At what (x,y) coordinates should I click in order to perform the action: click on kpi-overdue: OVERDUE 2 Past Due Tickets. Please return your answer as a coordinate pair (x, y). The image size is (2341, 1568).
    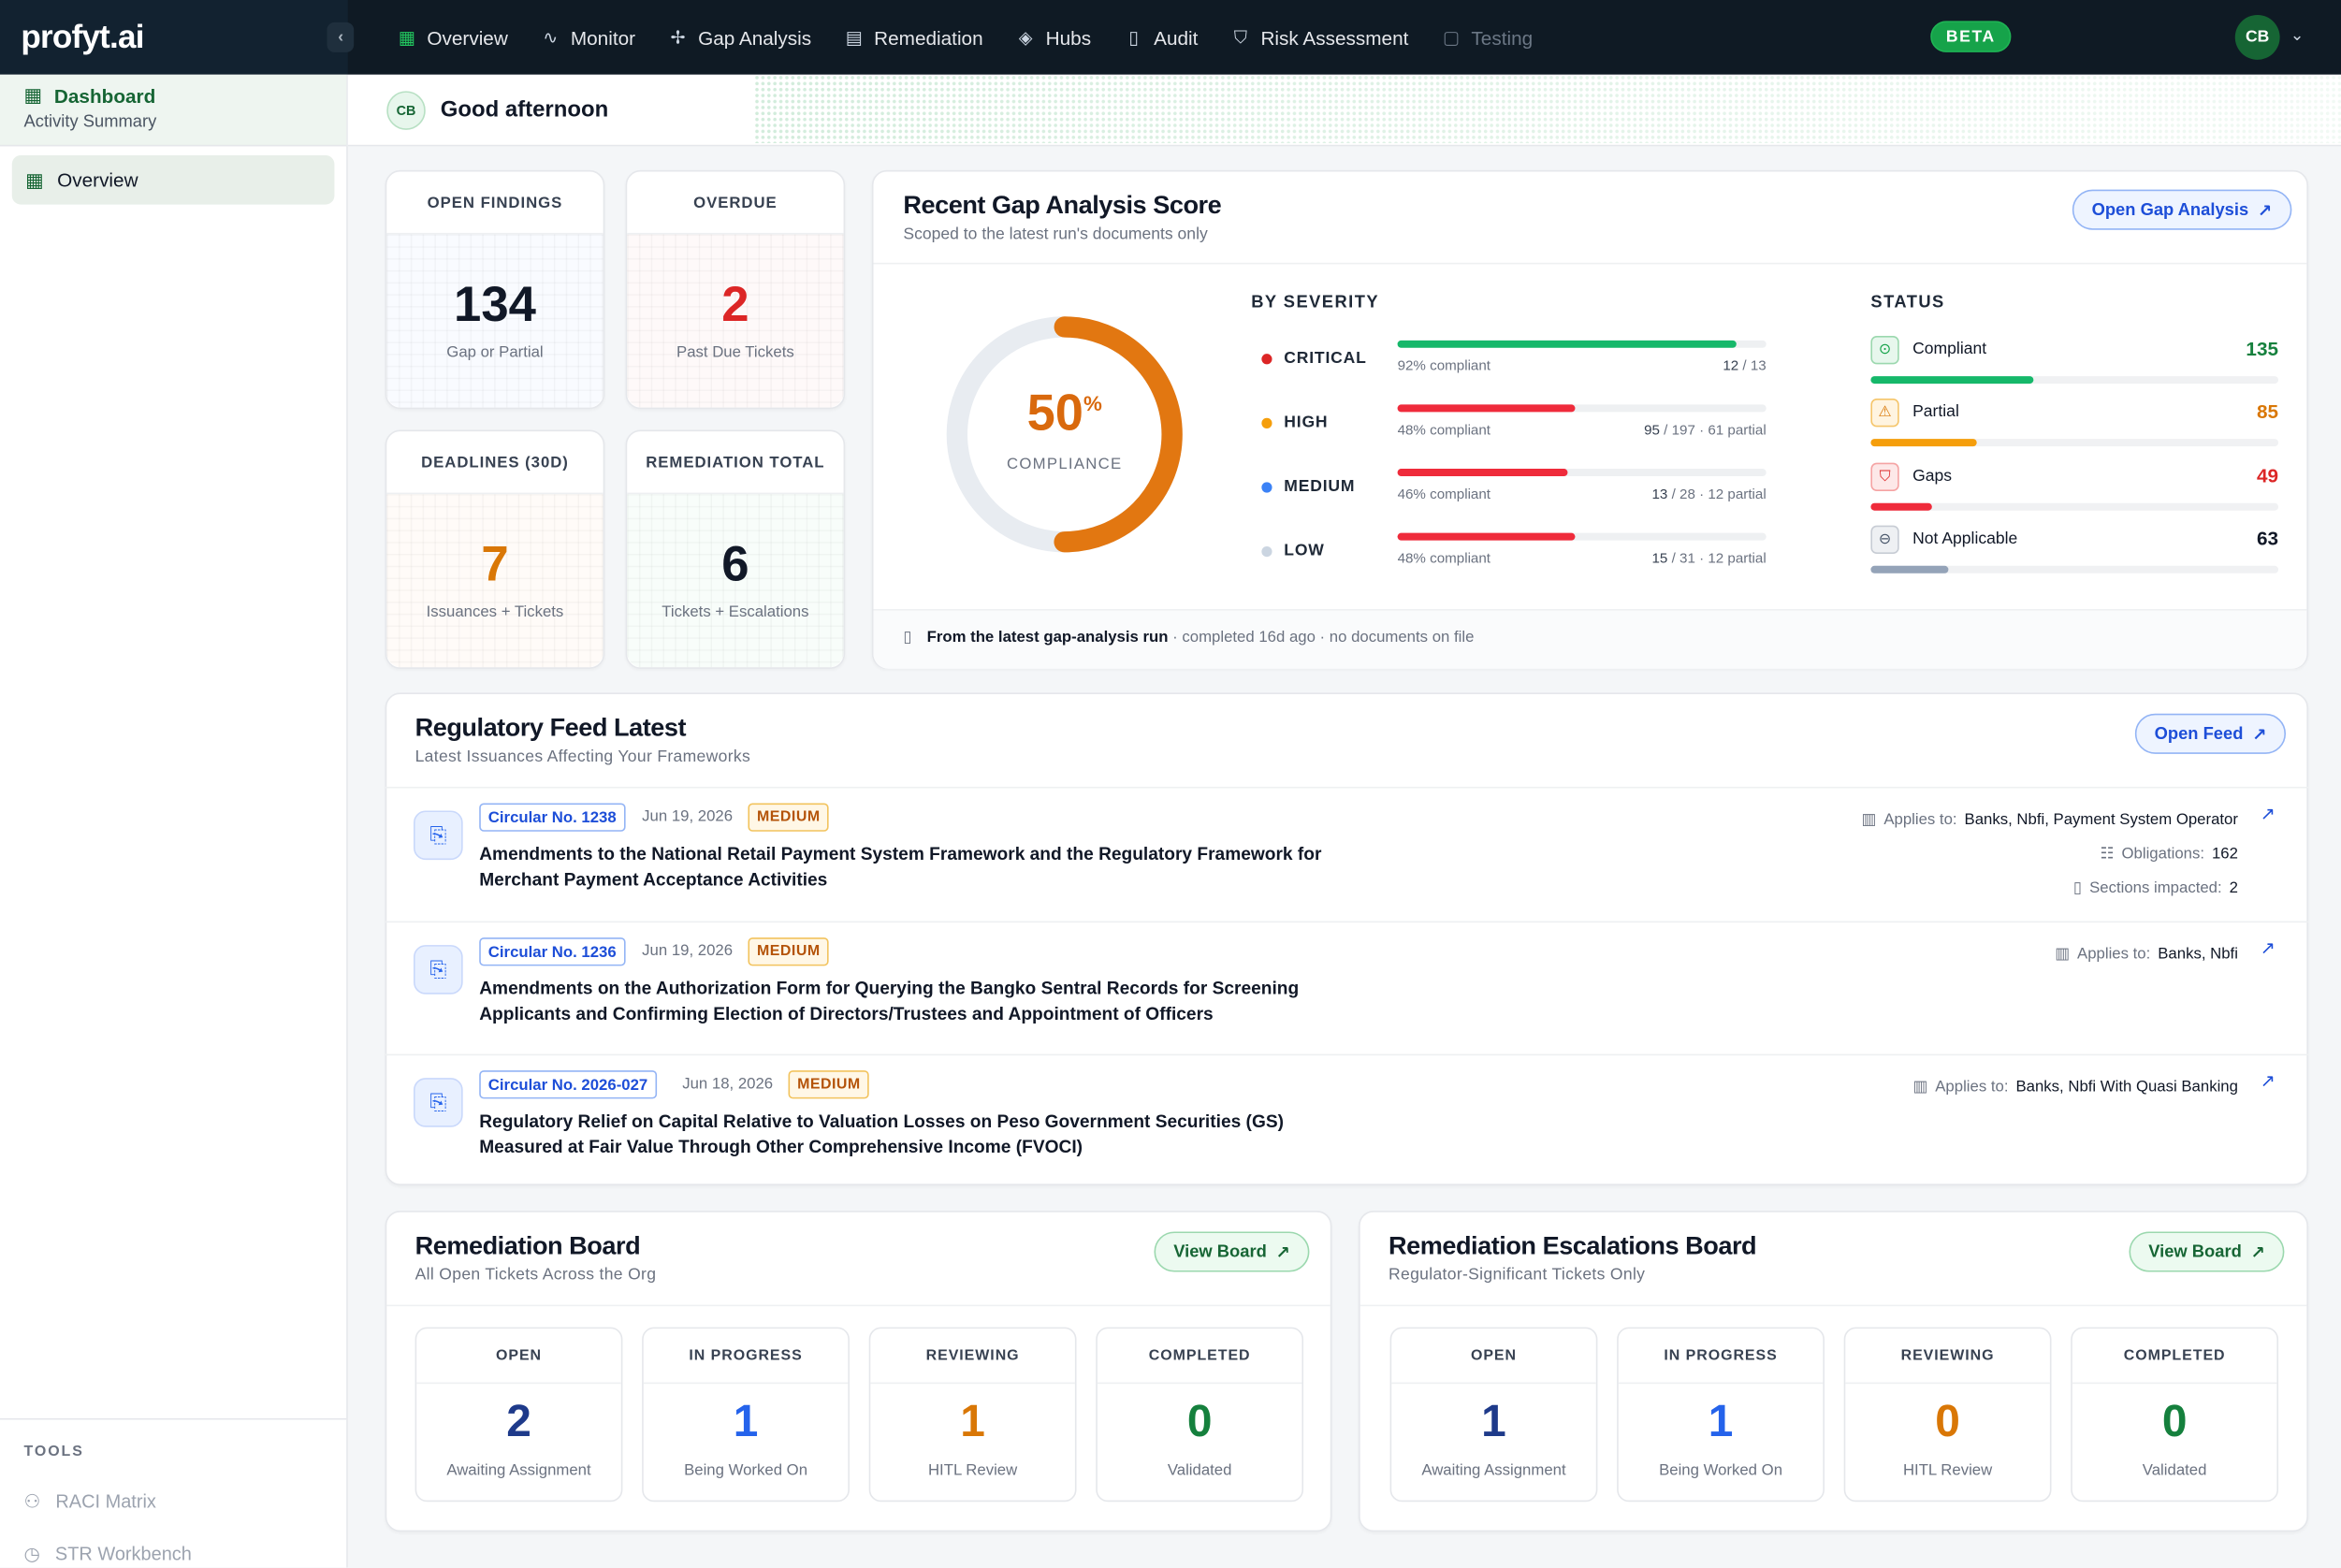
    Looking at the image, I should click on (735, 289).